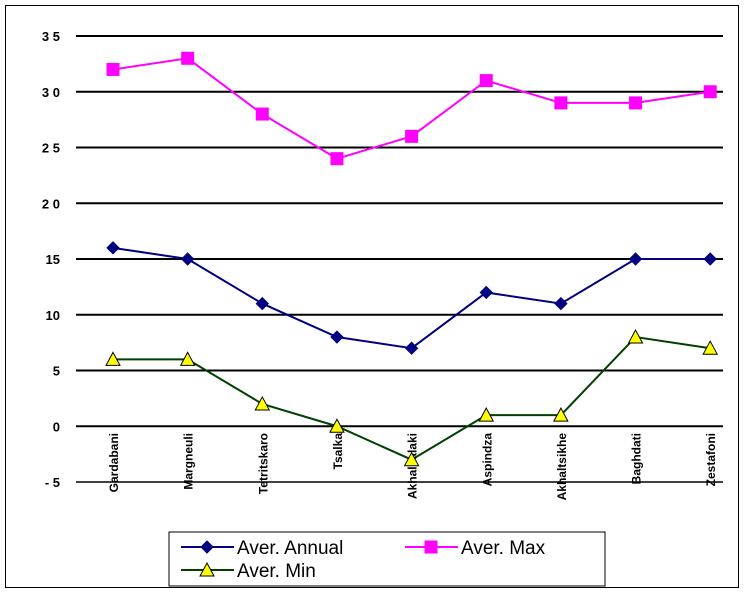 The width and height of the screenshot is (746, 592). I want to click on y-axis-tick-labels: 3 5 3 0 2 5 2 0 15 10 5 0 - 5, so click(51, 259).